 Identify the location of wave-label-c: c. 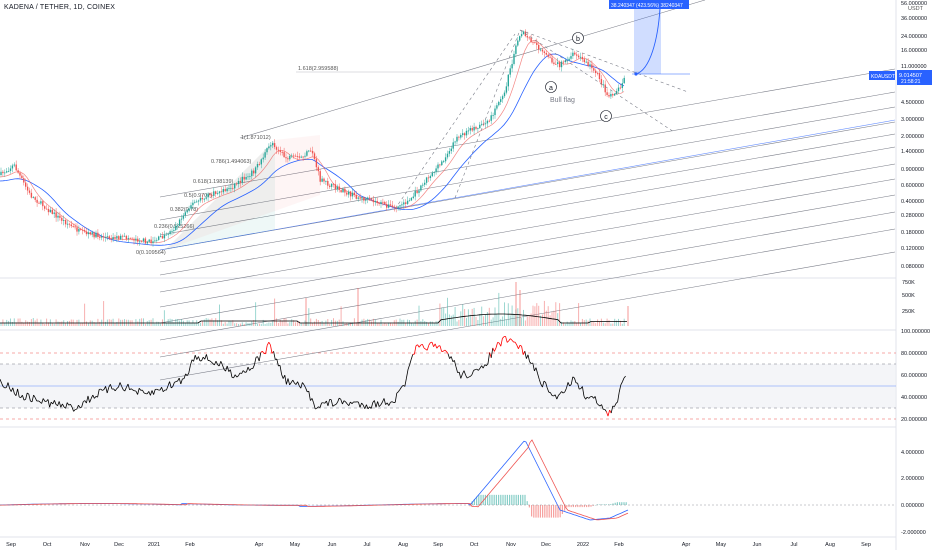
(606, 116).